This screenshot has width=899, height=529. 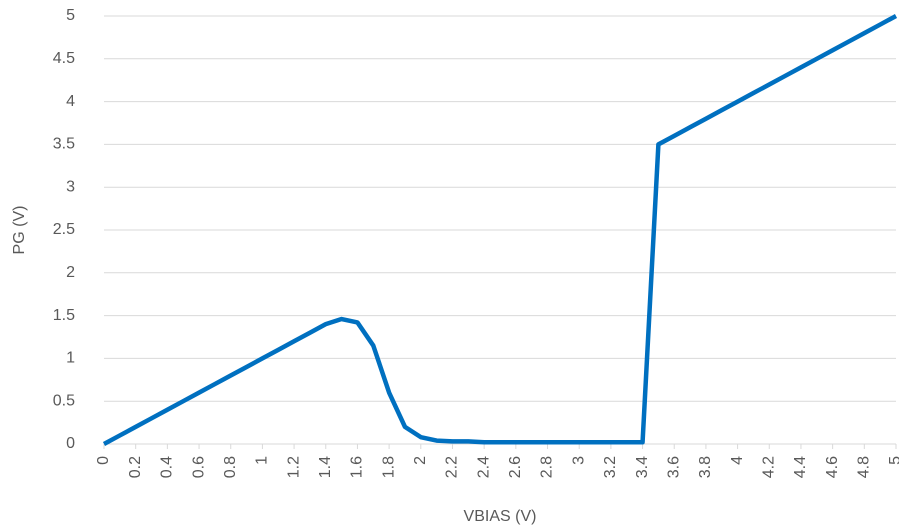 What do you see at coordinates (515, 467) in the screenshot?
I see `x-tick-label: 2.6` at bounding box center [515, 467].